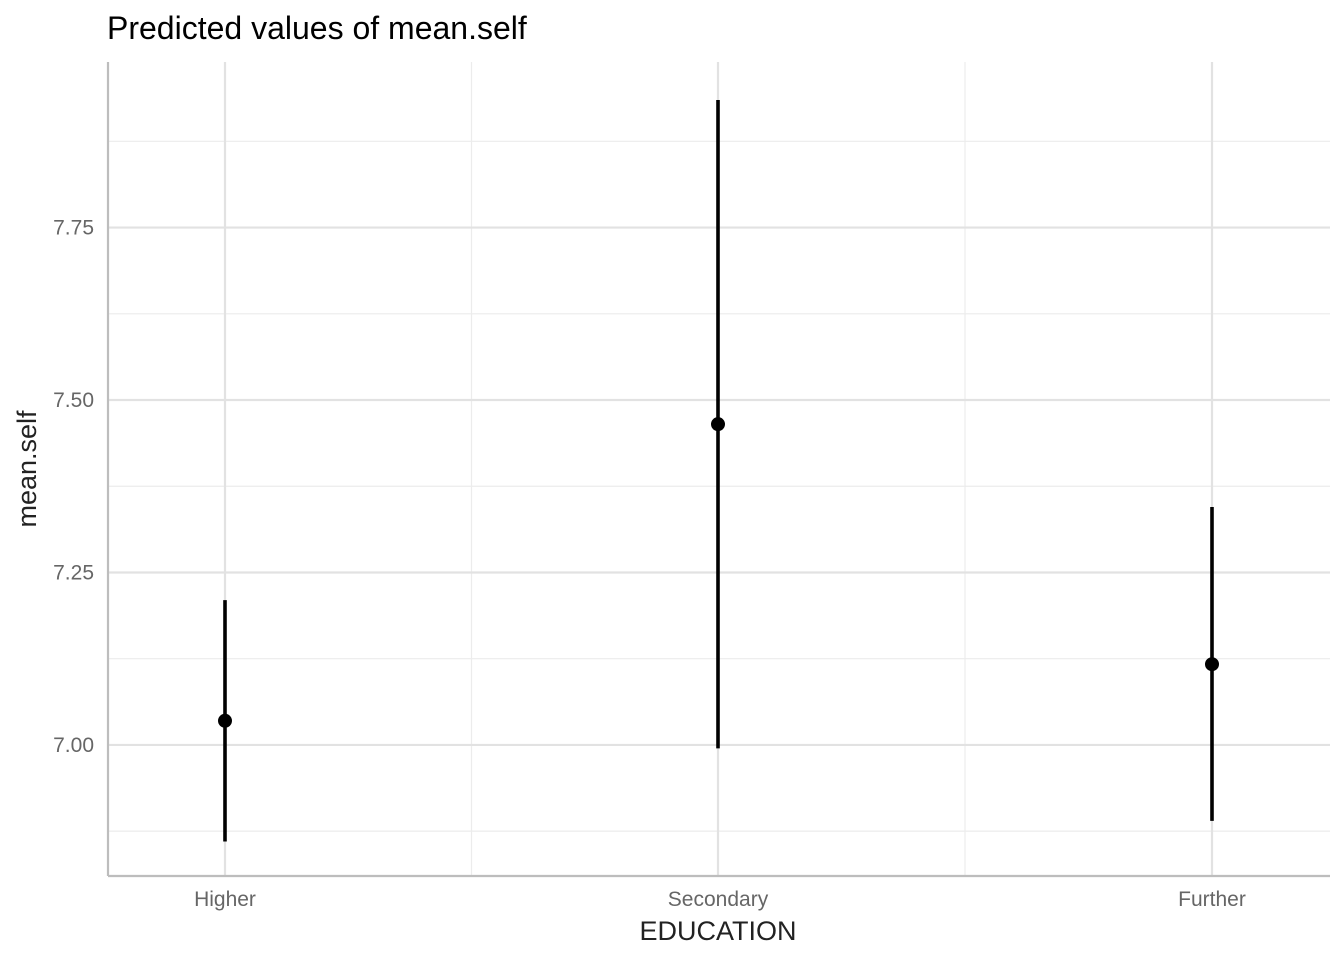  I want to click on chart-title: Predicted values of mean.self, so click(317, 28).